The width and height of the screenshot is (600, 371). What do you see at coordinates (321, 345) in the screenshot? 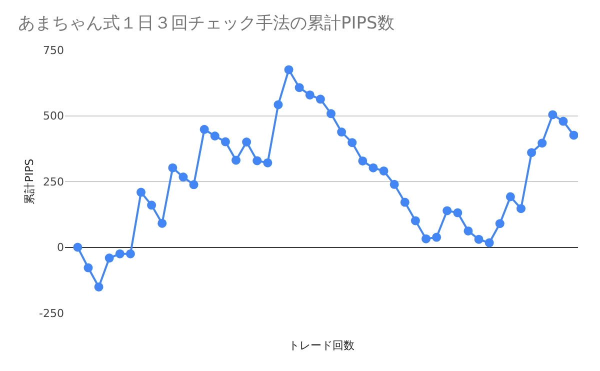
I see `x-axis-title: トレード回数` at bounding box center [321, 345].